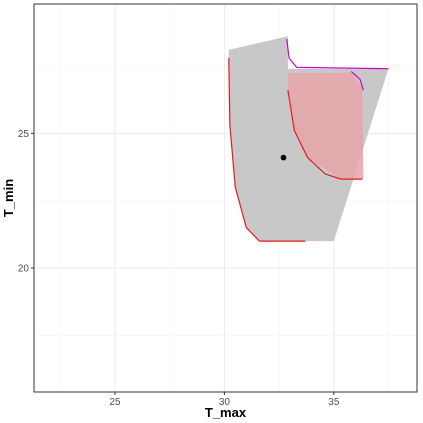 The width and height of the screenshot is (423, 423). I want to click on x-tick-label: 30, so click(225, 402).